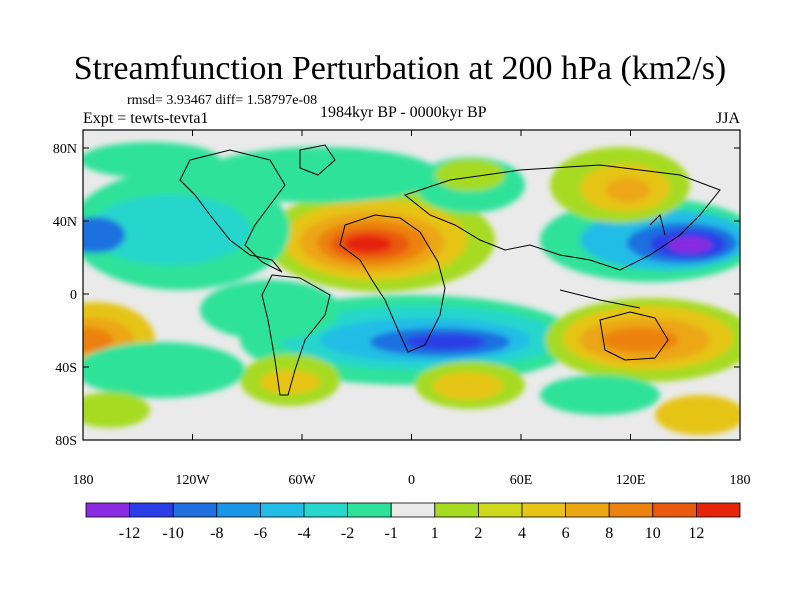 This screenshot has height=600, width=800. What do you see at coordinates (521, 480) in the screenshot?
I see `lon-tick-label: 60E` at bounding box center [521, 480].